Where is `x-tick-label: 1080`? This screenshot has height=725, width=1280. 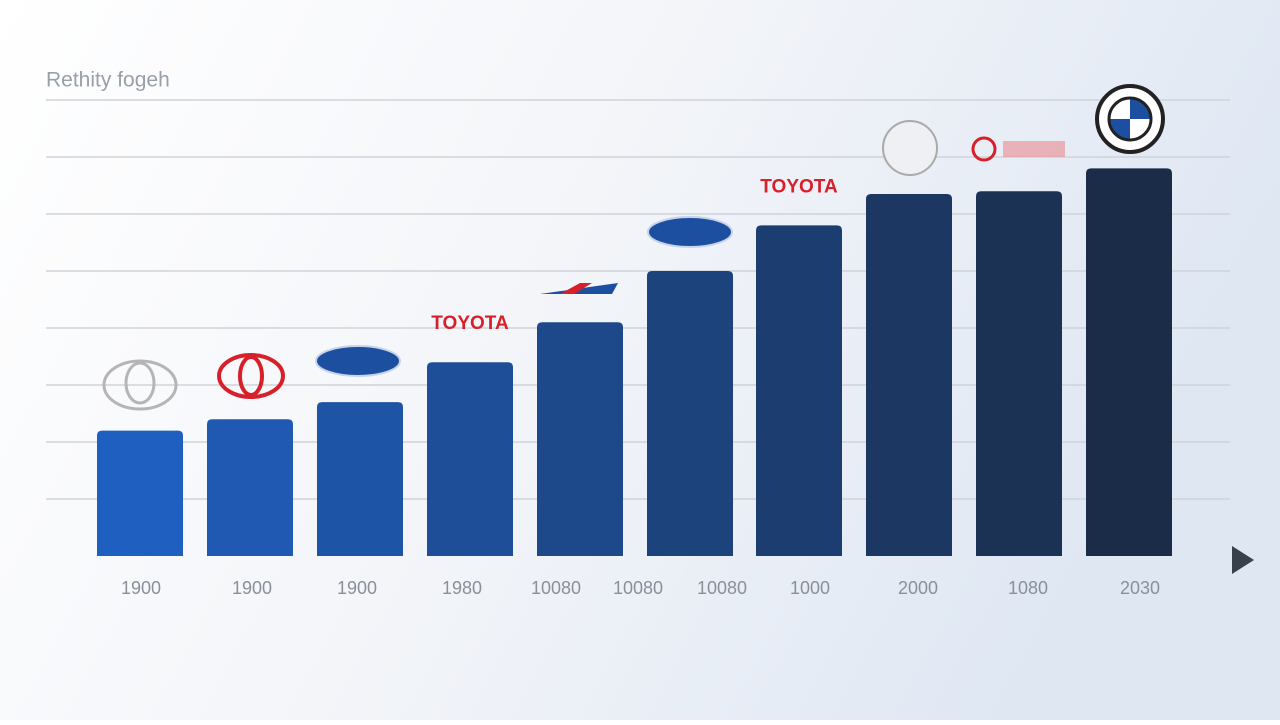
x-tick-label: 1080 is located at coordinates (1028, 588).